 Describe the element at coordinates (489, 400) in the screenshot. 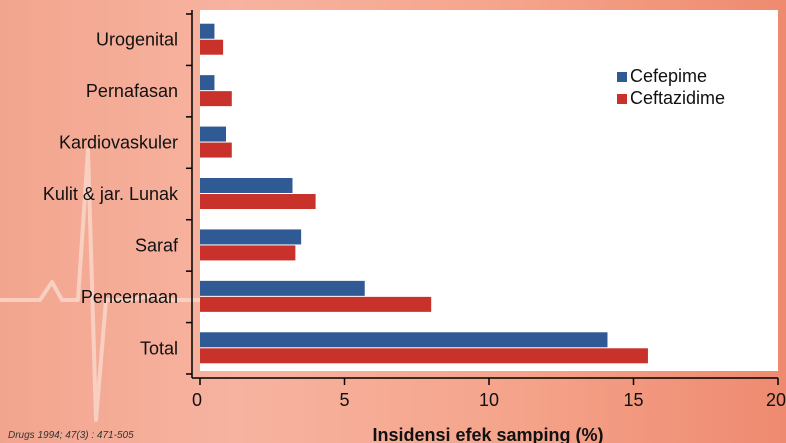

I see `x-tick-label-10: 10` at that location.